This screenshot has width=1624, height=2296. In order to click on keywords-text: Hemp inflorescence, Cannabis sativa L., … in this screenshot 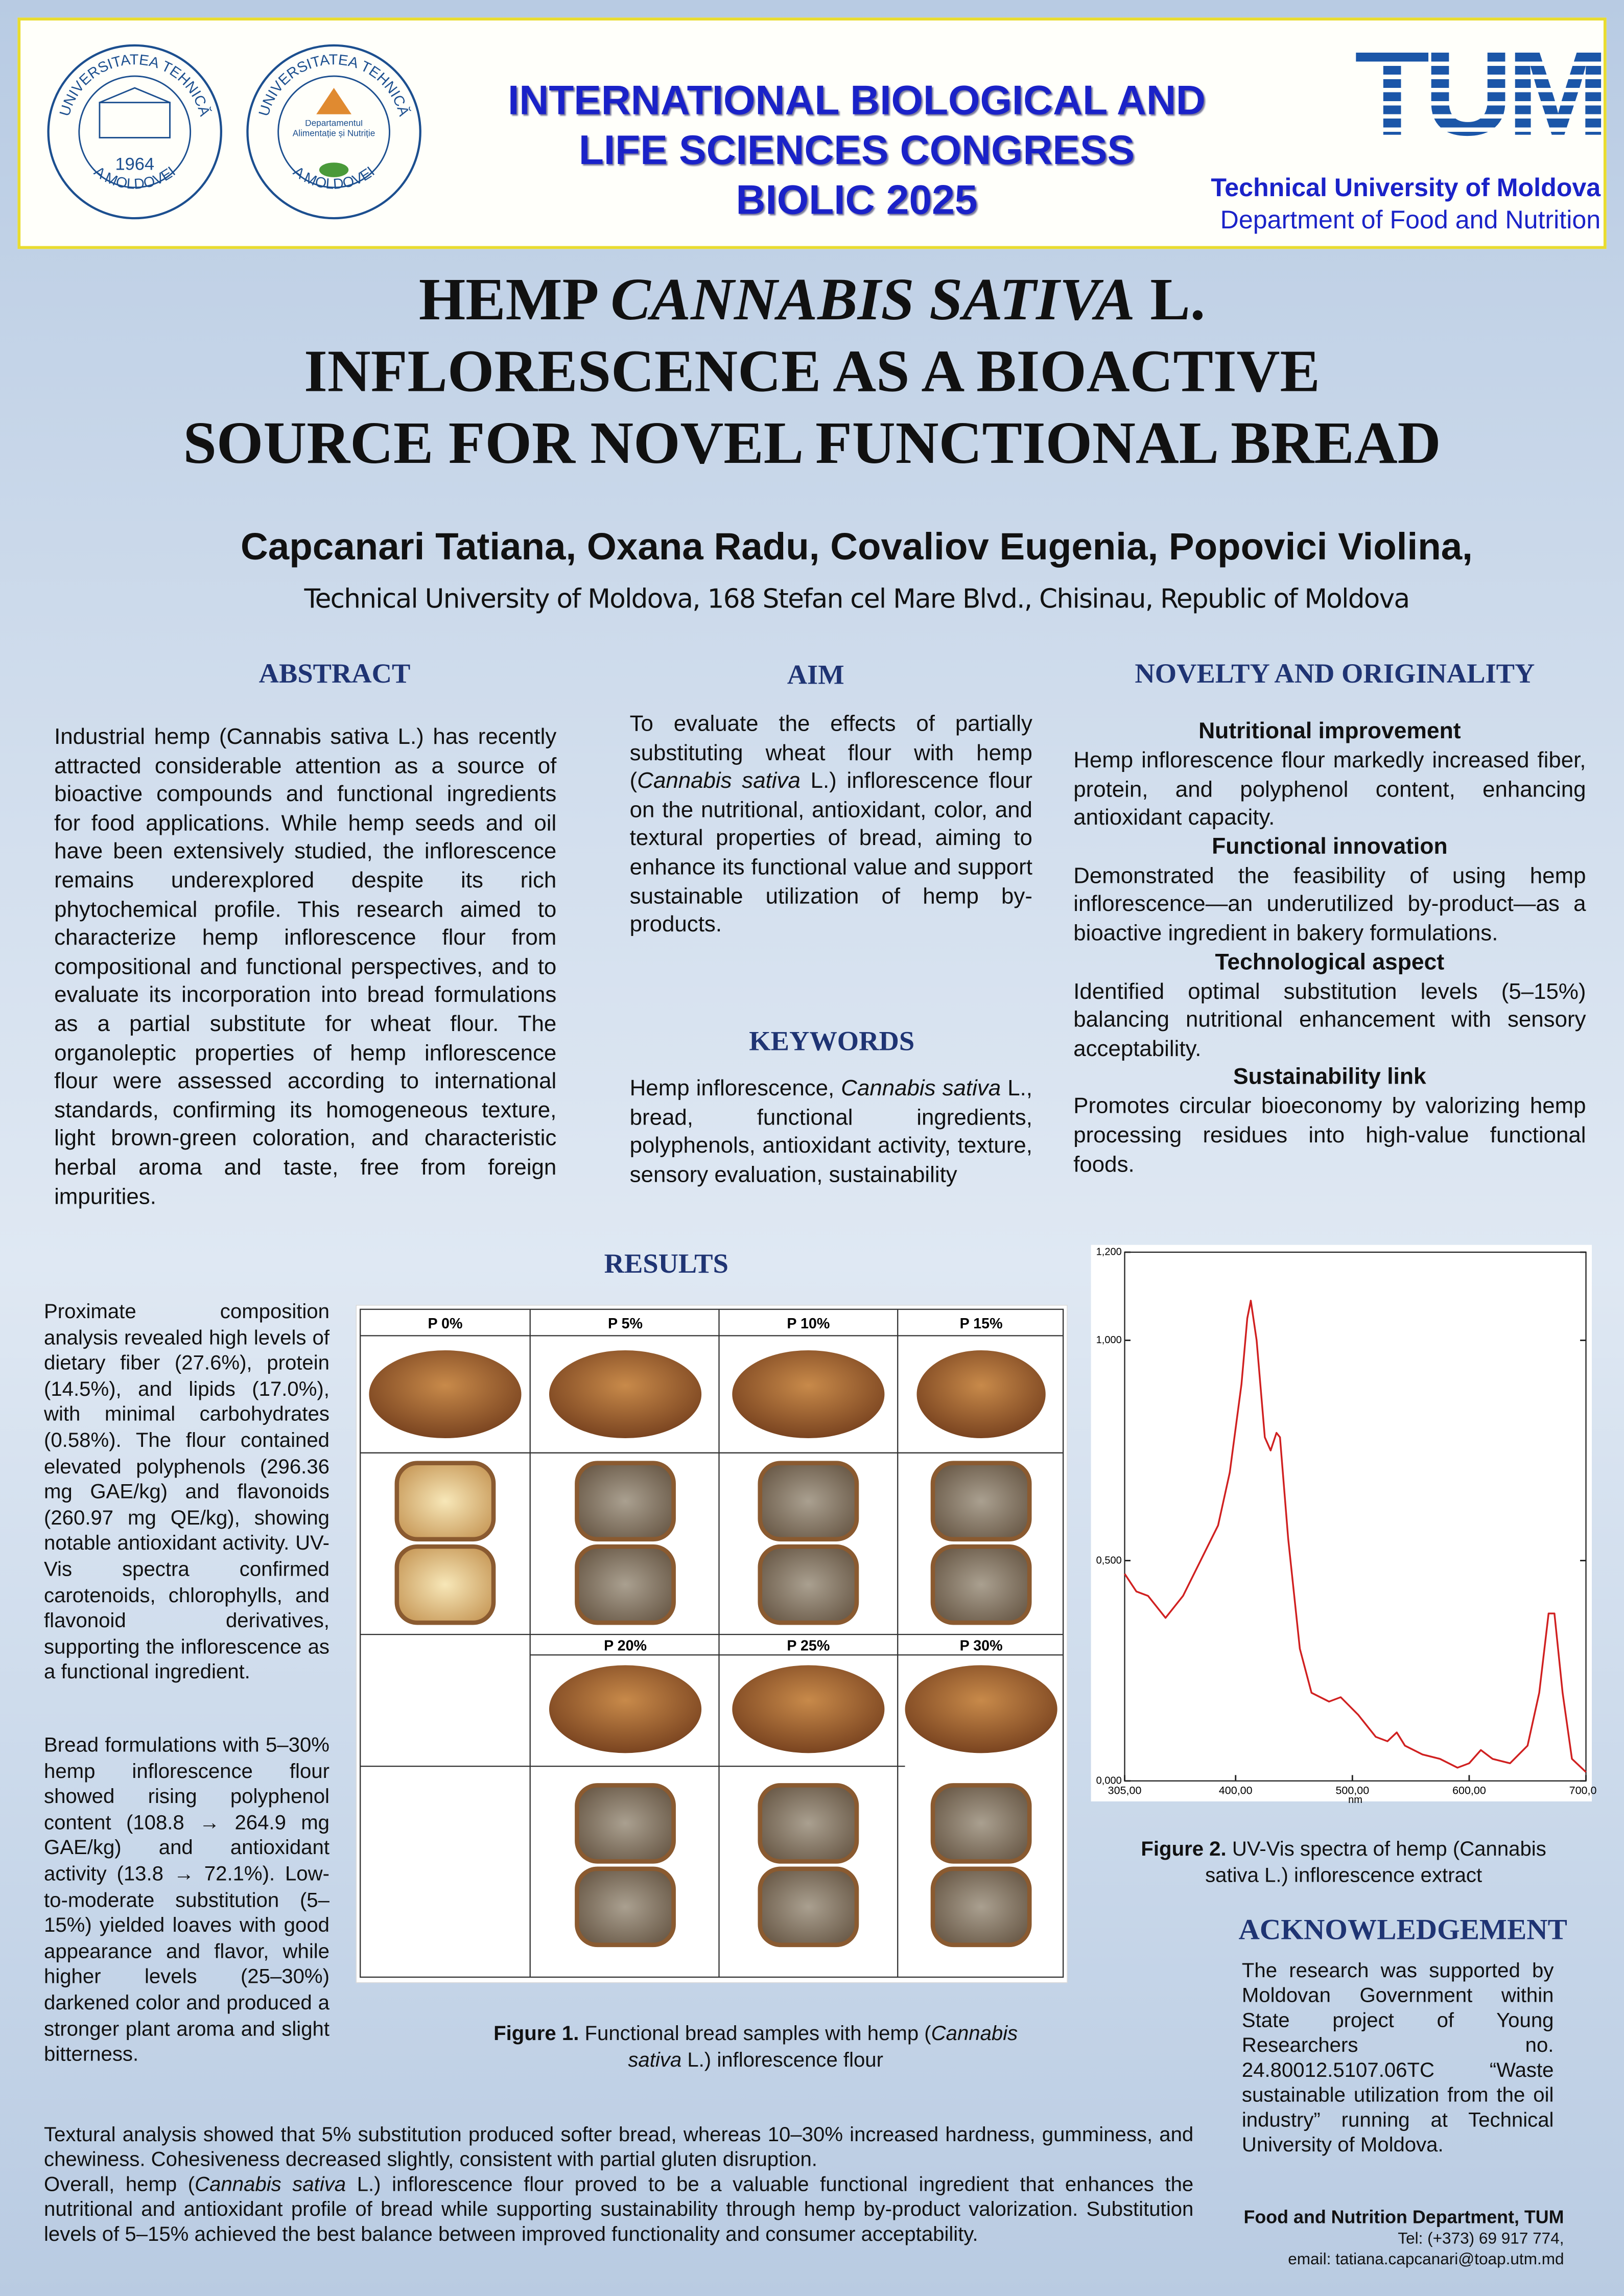, I will do `click(831, 1132)`.